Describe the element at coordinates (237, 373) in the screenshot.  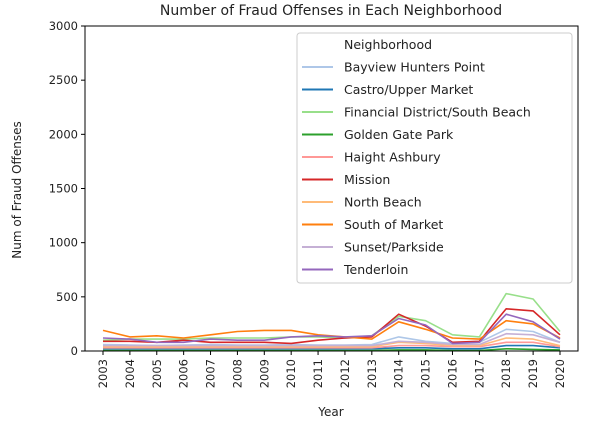
I see `x-tick-label: 2008` at that location.